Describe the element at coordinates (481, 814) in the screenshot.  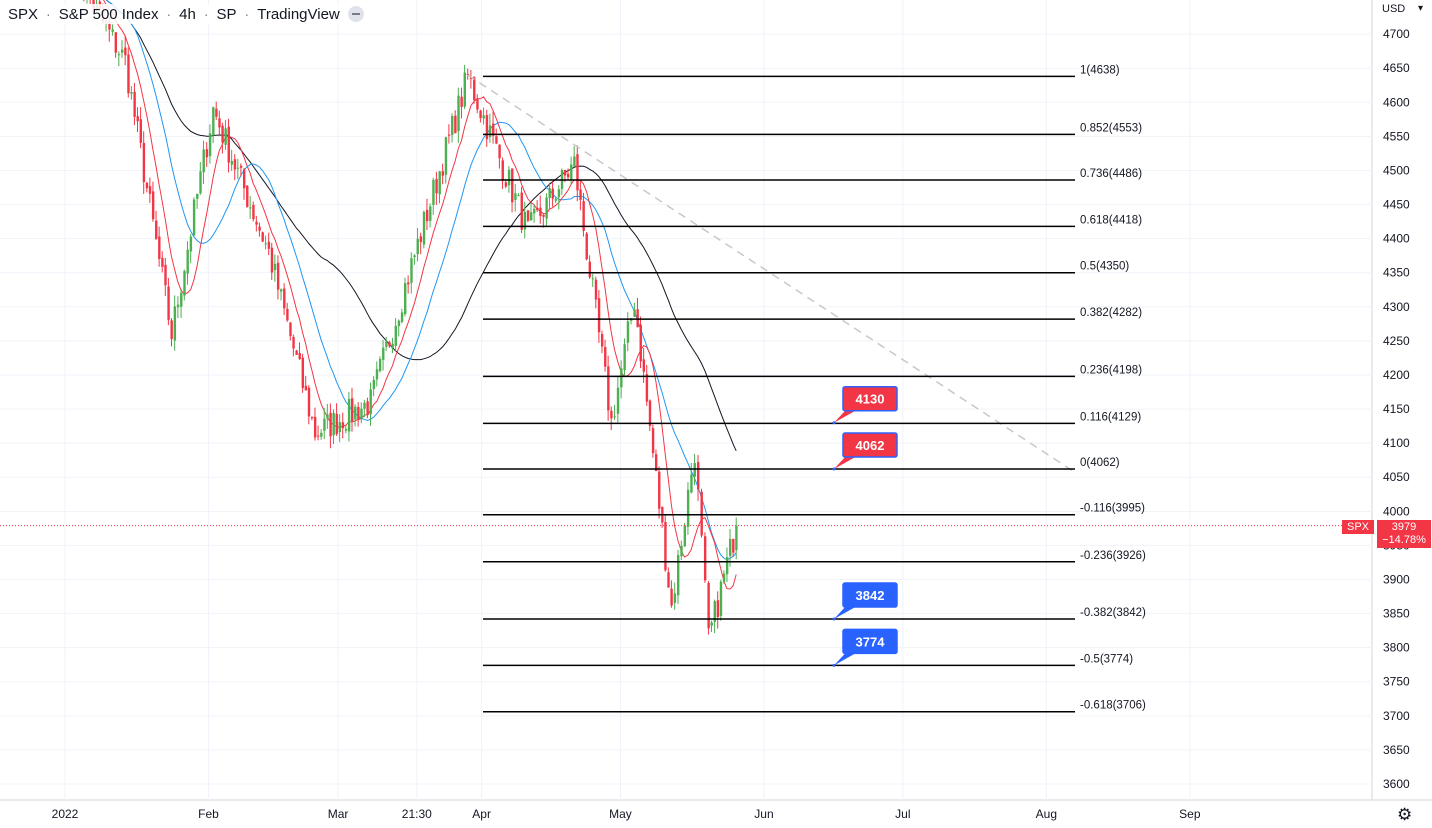
I see `x-tick-label: Apr` at that location.